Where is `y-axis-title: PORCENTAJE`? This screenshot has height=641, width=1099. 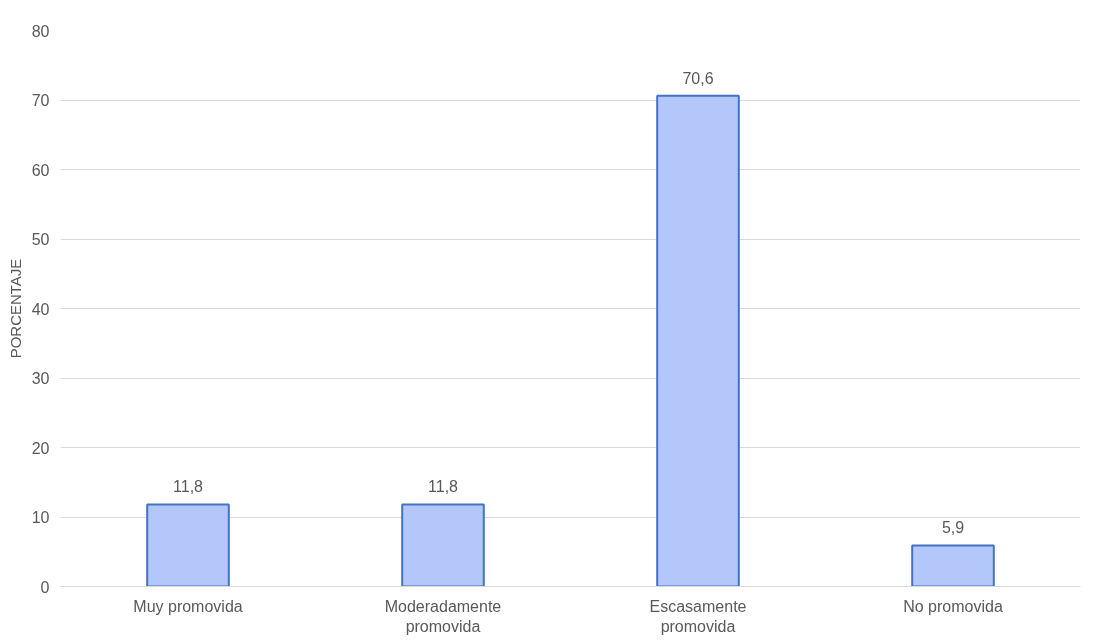
y-axis-title: PORCENTAJE is located at coordinates (15, 308).